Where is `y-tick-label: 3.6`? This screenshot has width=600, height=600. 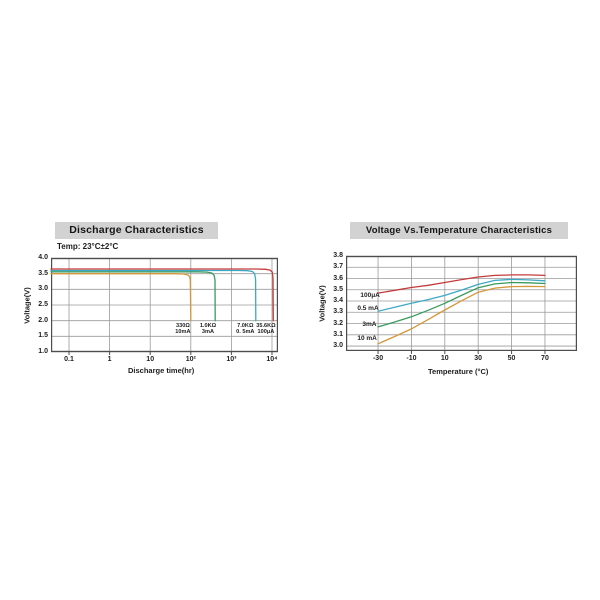
y-tick-label: 3.6 is located at coordinates (338, 278).